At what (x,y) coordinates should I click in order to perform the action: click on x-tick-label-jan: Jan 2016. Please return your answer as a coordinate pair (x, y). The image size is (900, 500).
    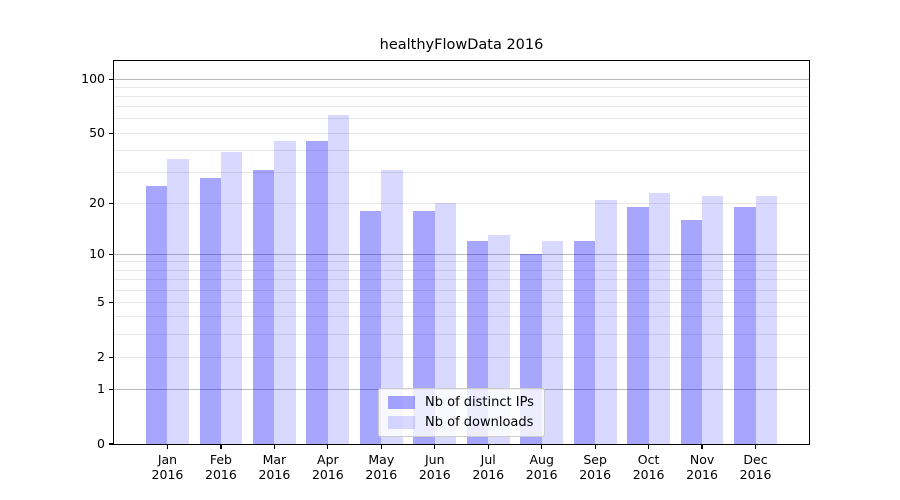
    Looking at the image, I should click on (167, 467).